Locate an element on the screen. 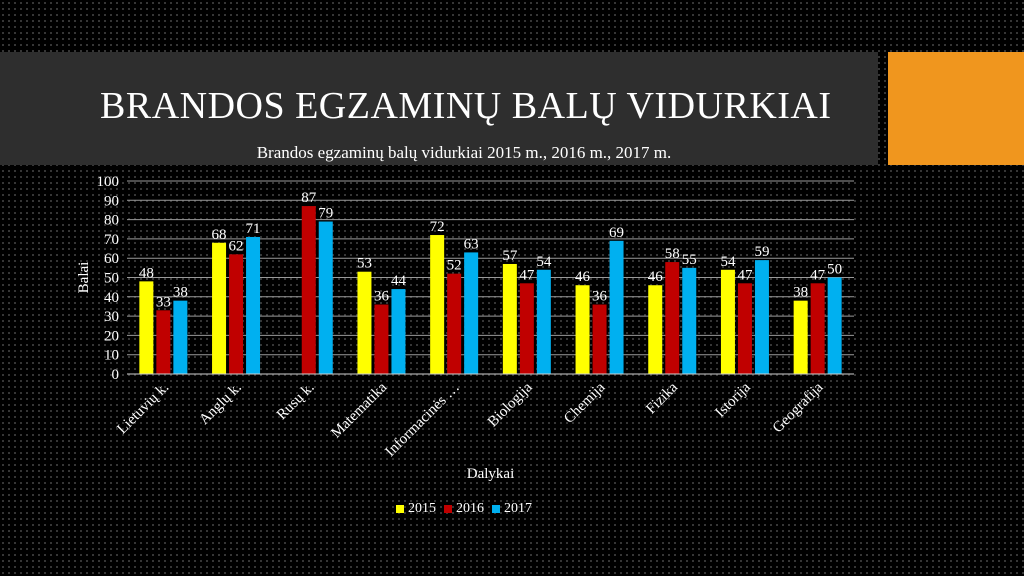 Image resolution: width=1024 pixels, height=576 pixels. data-label: 52 is located at coordinates (454, 266).